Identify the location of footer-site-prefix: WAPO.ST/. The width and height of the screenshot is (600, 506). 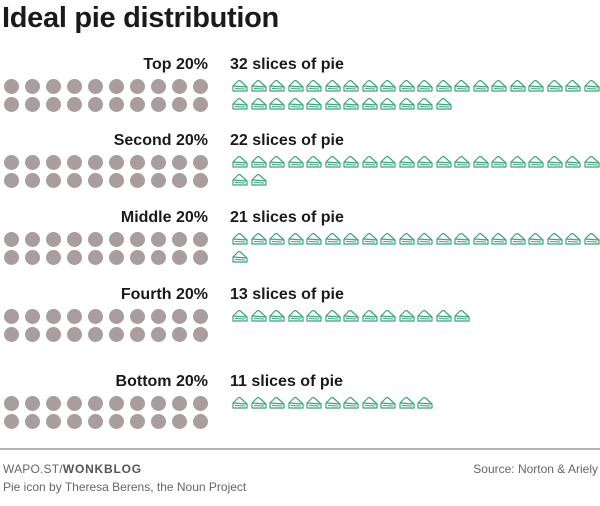
(33, 469).